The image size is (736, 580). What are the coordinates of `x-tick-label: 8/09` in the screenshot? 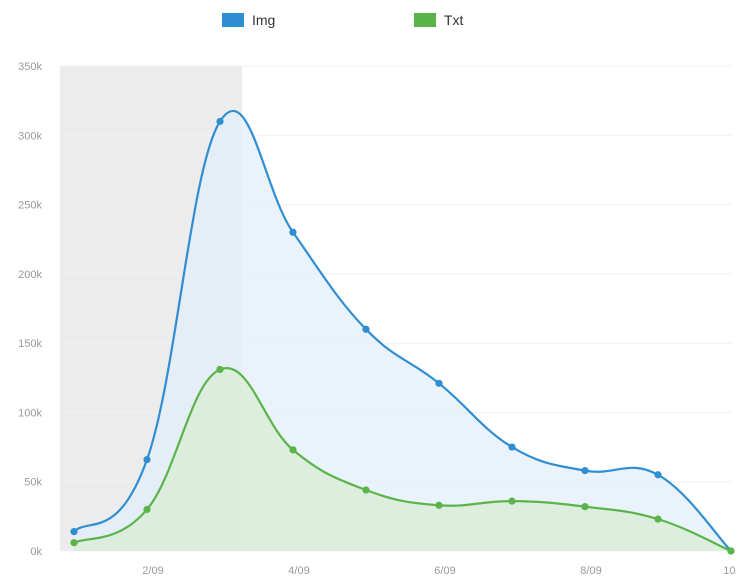 It's located at (590, 571).